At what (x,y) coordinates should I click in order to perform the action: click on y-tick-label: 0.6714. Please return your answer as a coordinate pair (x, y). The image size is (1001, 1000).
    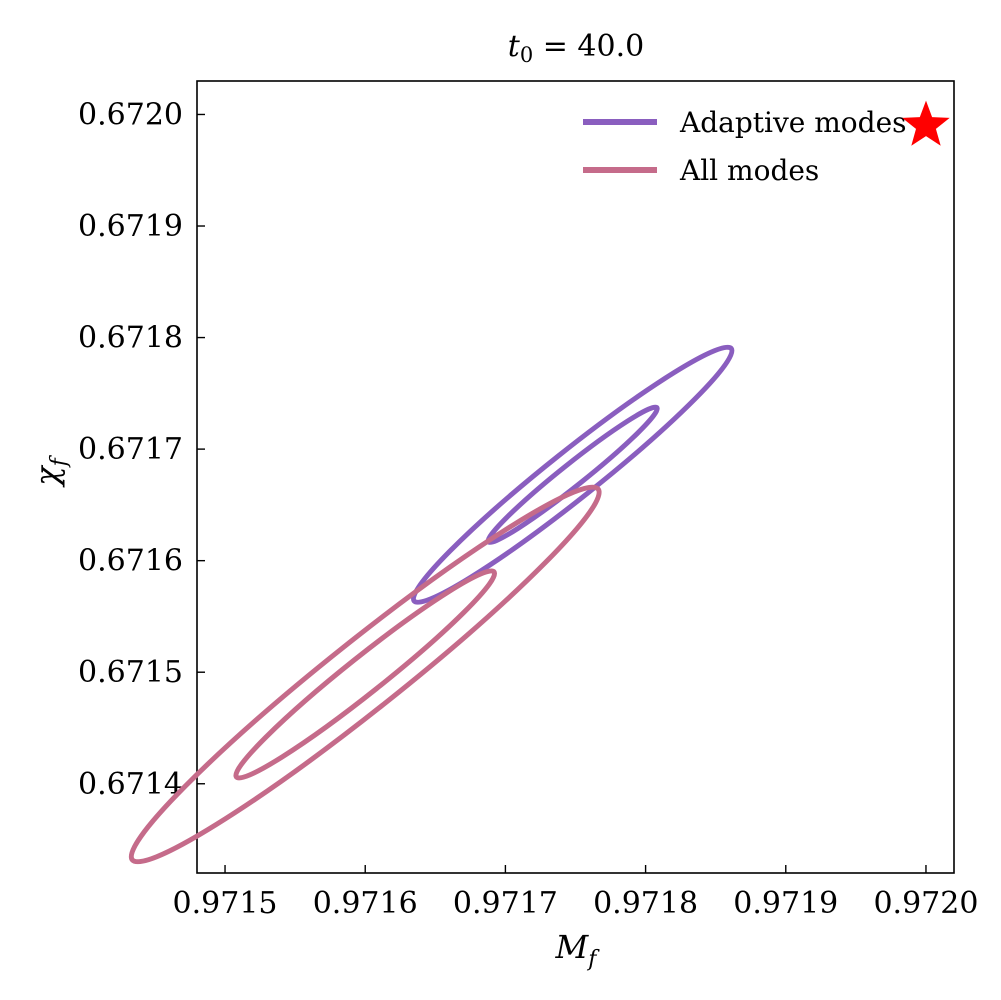
    Looking at the image, I should click on (130, 784).